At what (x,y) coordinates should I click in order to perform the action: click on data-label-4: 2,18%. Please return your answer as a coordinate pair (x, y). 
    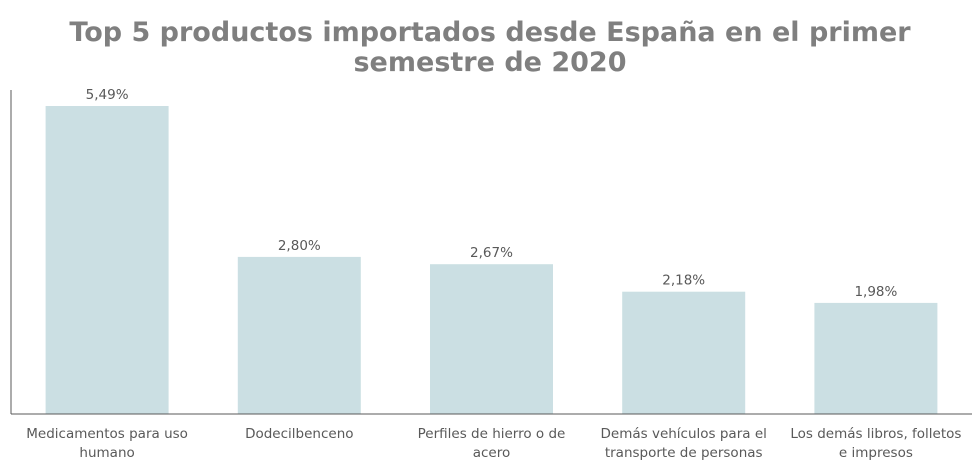
    Looking at the image, I should click on (683, 281).